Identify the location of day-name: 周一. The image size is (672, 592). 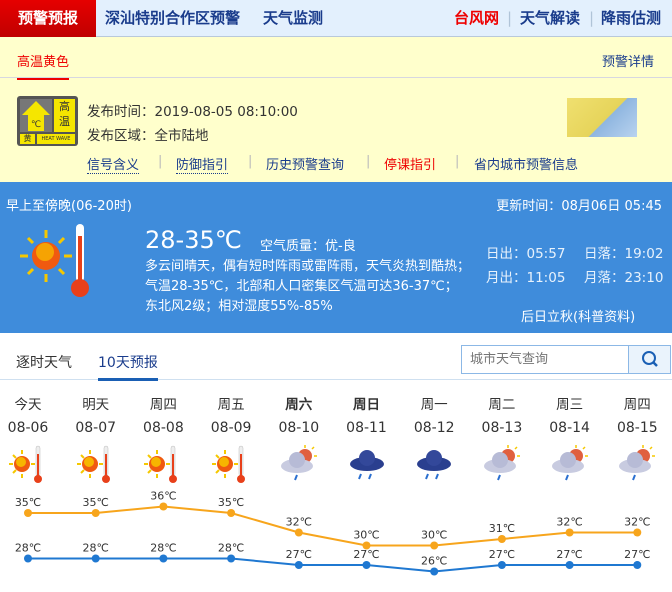
(434, 405).